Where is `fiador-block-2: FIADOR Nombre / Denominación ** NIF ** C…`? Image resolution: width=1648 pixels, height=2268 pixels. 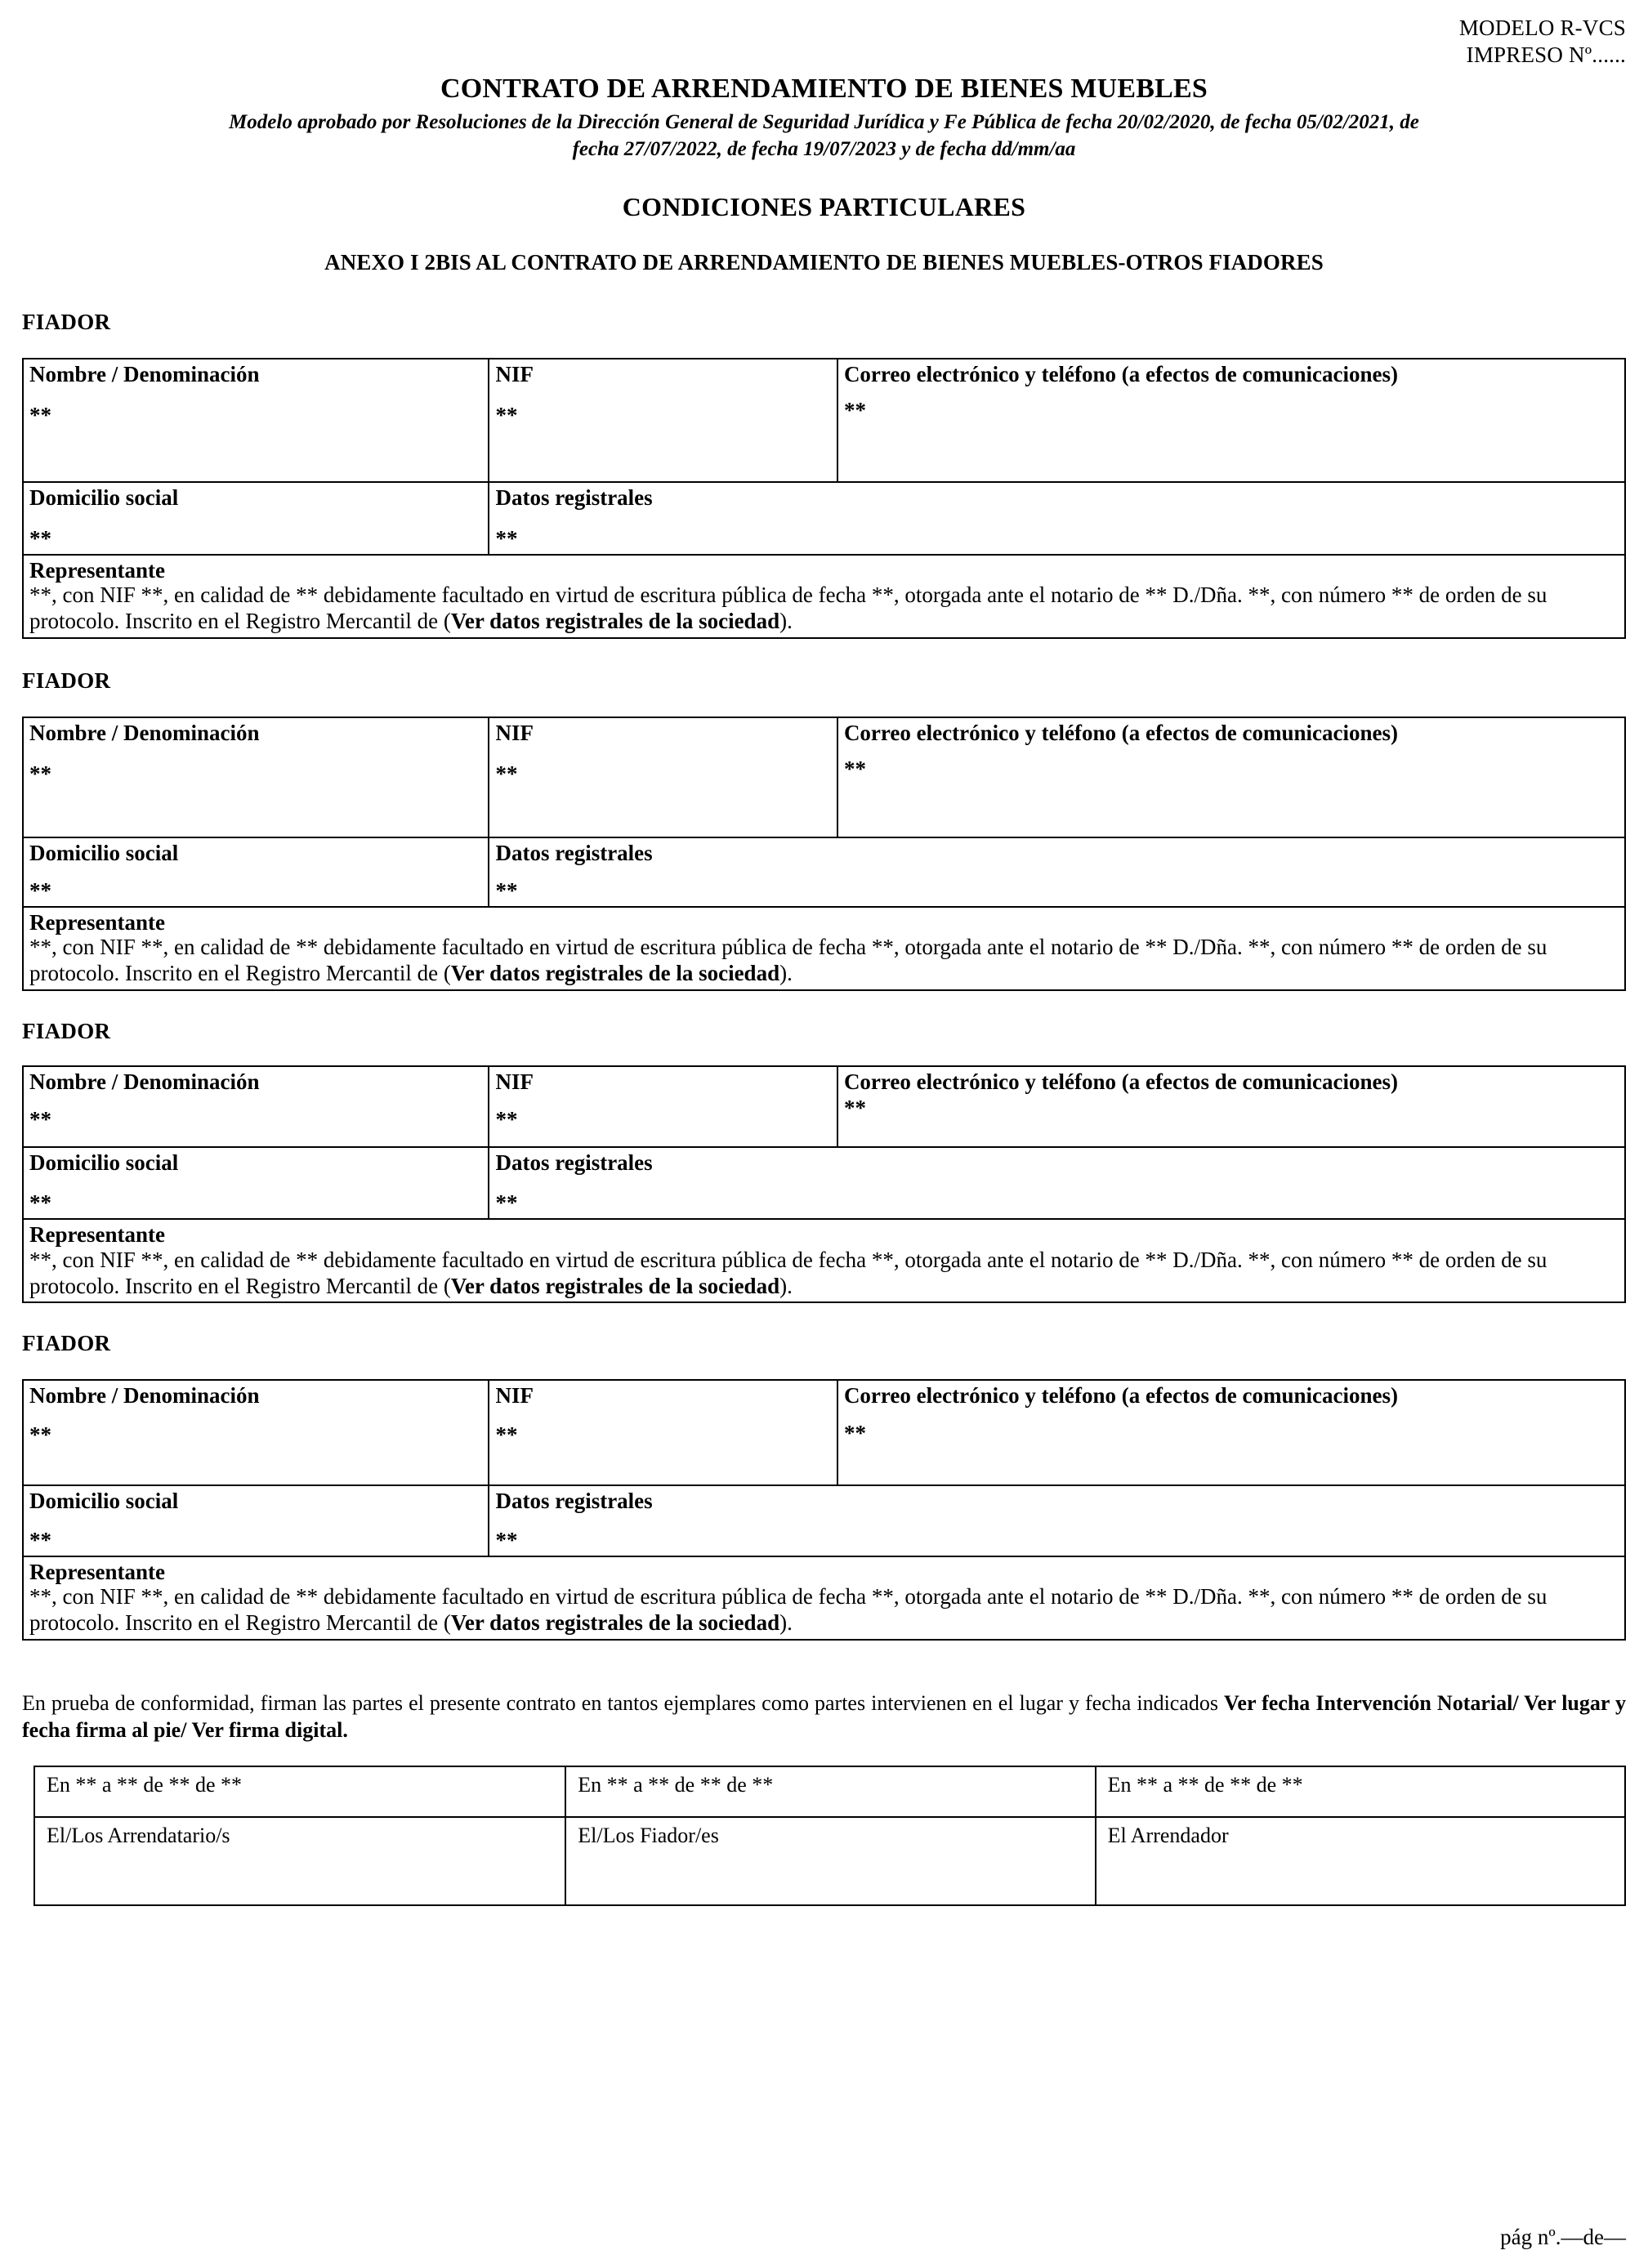 fiador-block-2: FIADOR Nombre / Denominación ** NIF ** C… is located at coordinates (824, 829).